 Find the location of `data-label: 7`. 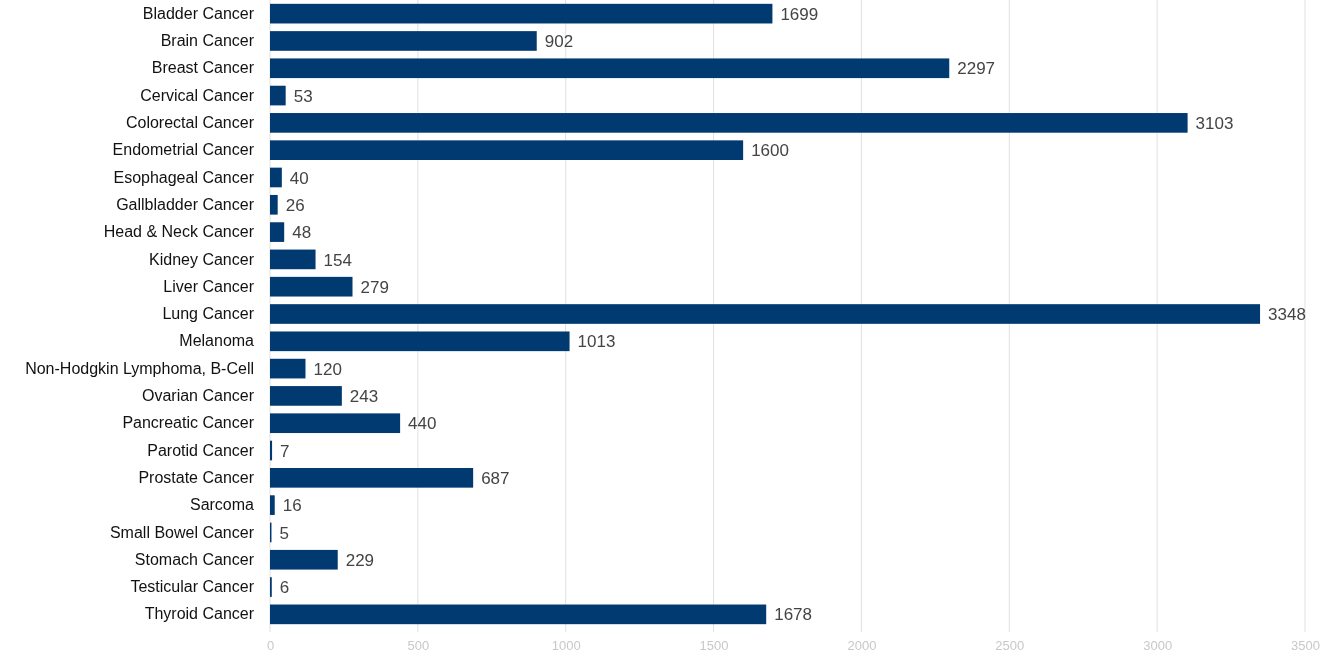

data-label: 7 is located at coordinates (285, 451).